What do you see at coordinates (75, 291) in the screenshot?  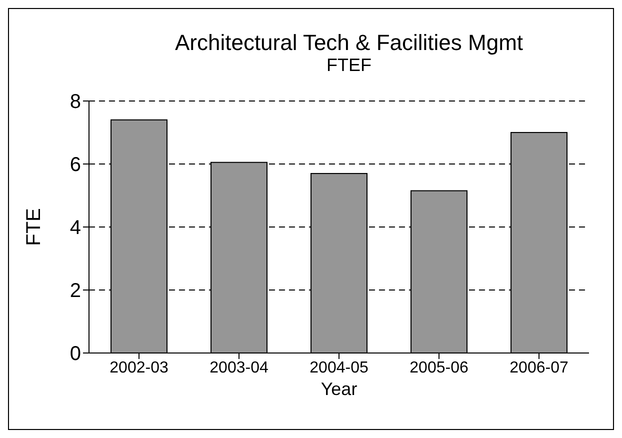 I see `y-tick-label: 2` at bounding box center [75, 291].